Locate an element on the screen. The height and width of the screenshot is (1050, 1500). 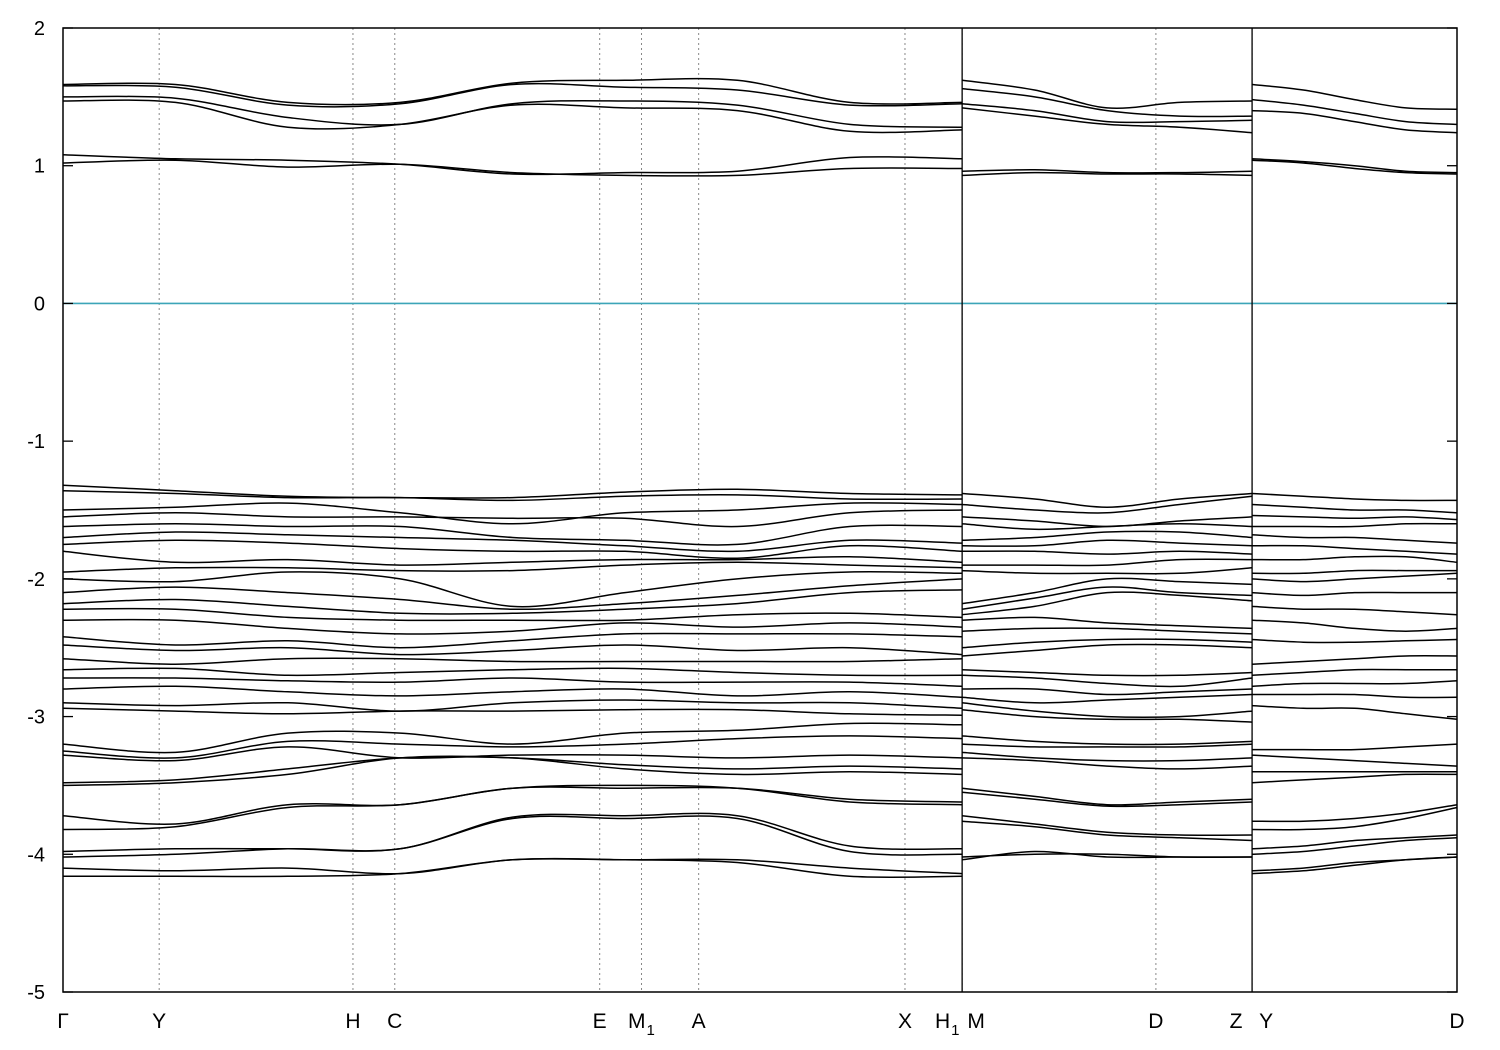
y-tick-label: -5 is located at coordinates (36, 993).